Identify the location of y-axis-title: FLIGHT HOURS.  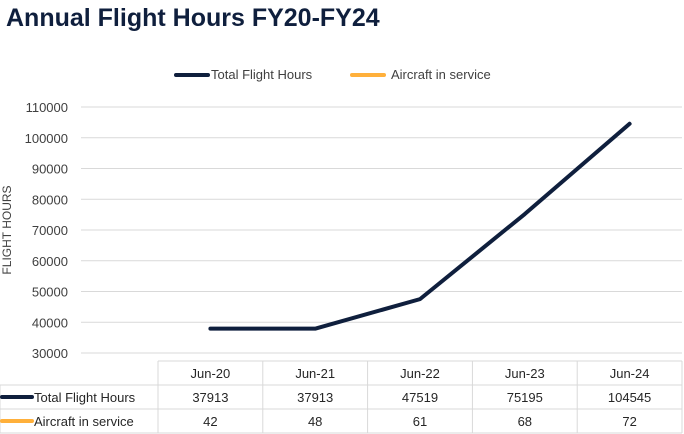
(7, 229).